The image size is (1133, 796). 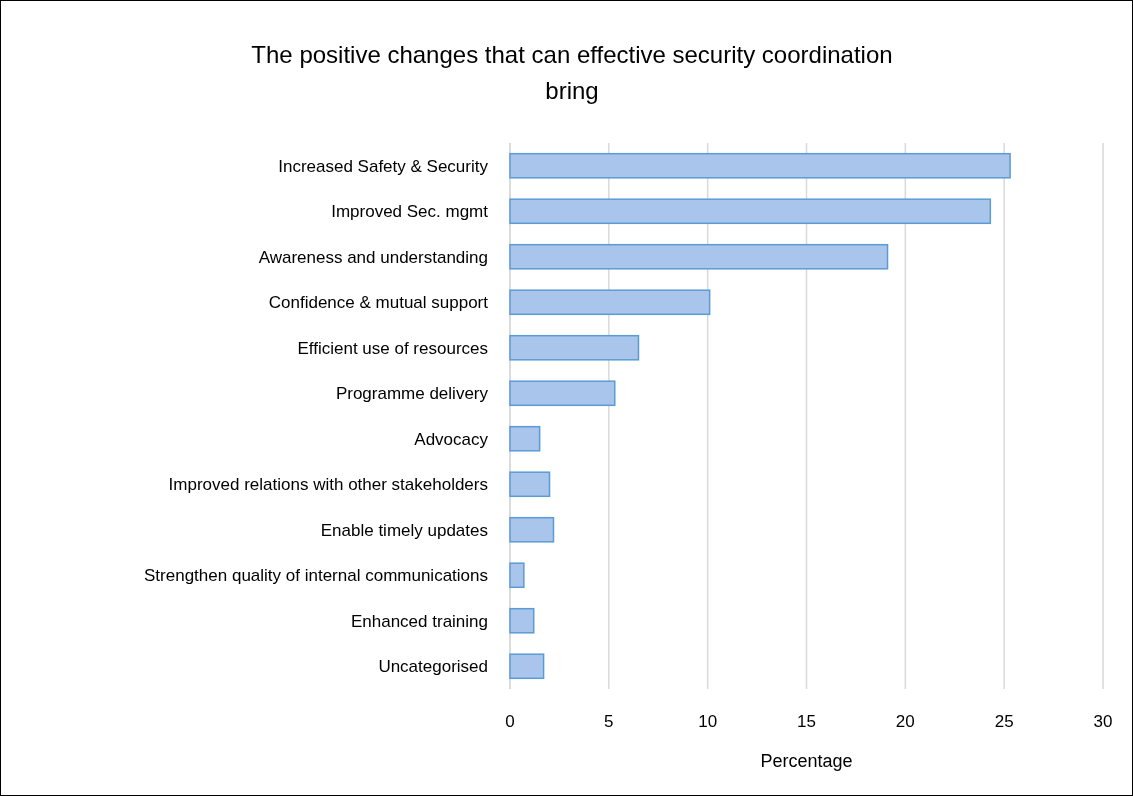 What do you see at coordinates (373, 257) in the screenshot?
I see `y-tick-label: Awareness and understanding` at bounding box center [373, 257].